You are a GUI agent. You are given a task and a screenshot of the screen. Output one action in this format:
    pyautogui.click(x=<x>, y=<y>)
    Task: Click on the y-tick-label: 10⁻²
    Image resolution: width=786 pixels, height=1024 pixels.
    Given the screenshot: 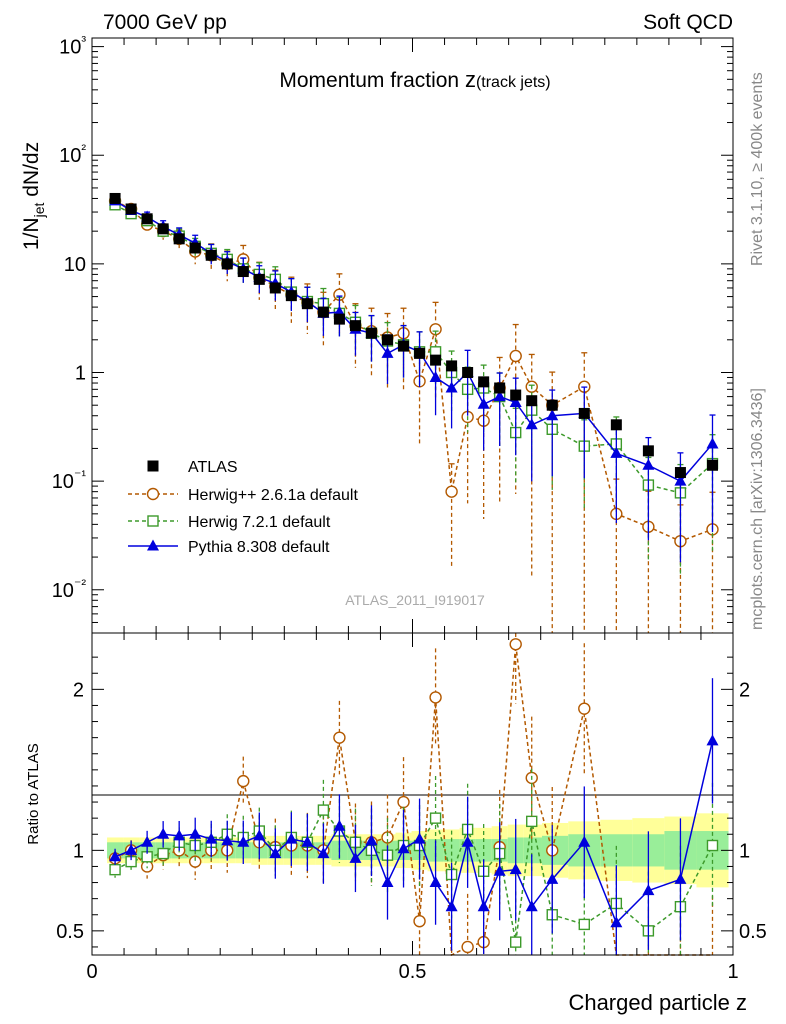 What is the action you would take?
    pyautogui.click(x=69, y=589)
    